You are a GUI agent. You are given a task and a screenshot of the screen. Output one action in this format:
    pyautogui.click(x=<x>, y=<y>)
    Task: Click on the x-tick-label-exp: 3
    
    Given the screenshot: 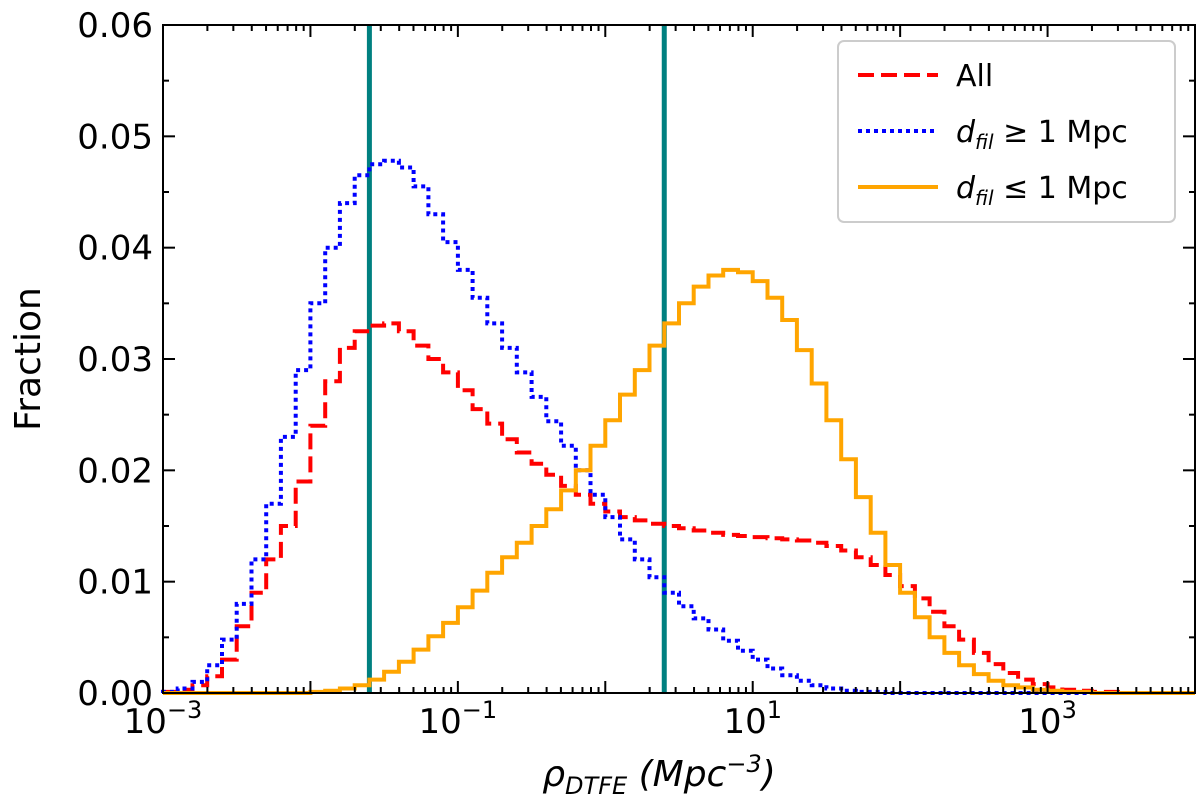 What is the action you would take?
    pyautogui.click(x=1069, y=710)
    